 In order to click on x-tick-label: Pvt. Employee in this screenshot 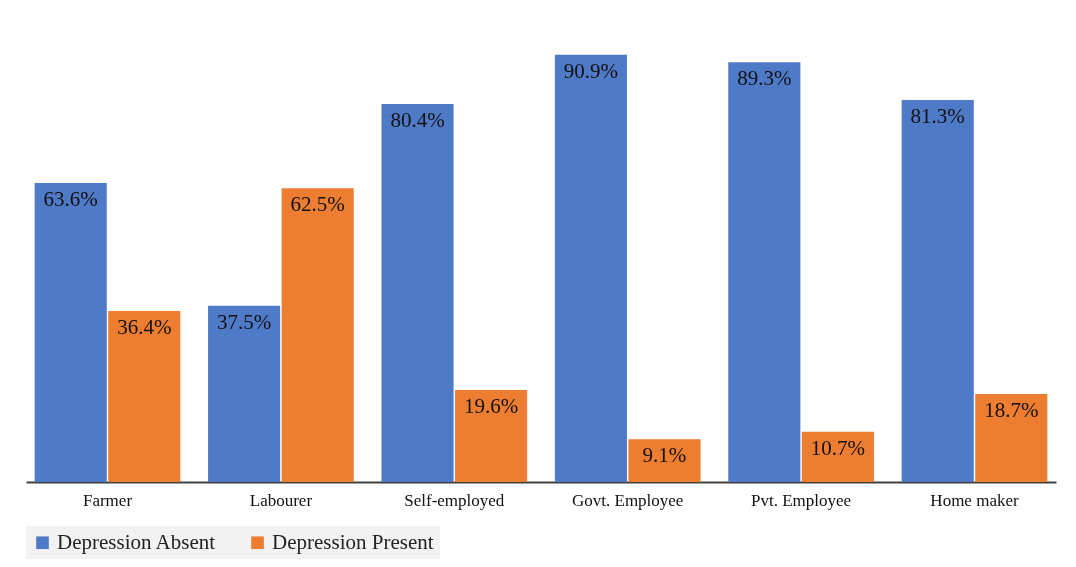, I will do `click(801, 500)`.